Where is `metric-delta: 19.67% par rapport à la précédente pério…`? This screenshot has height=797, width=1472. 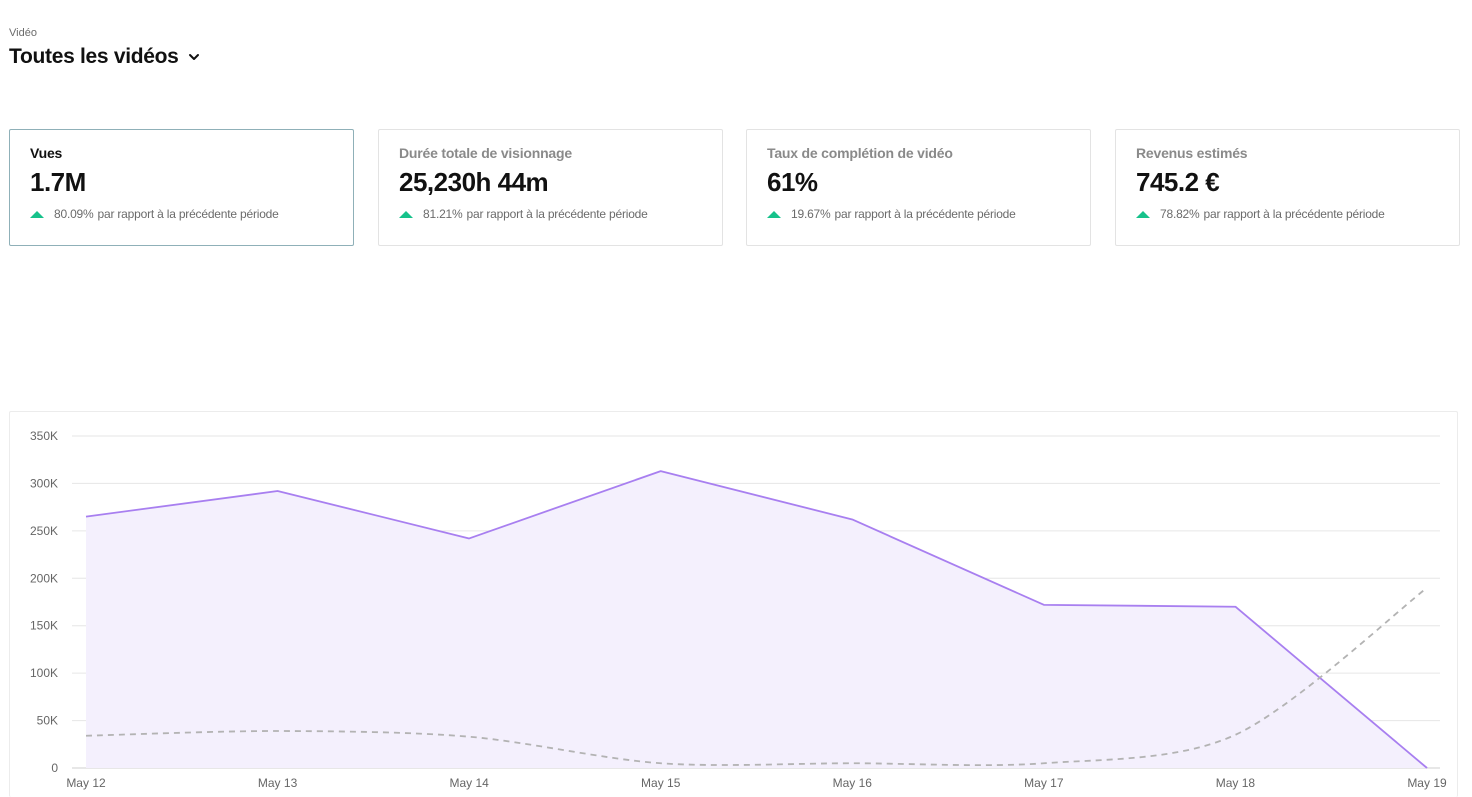
metric-delta: 19.67% par rapport à la précédente pério… is located at coordinates (918, 214).